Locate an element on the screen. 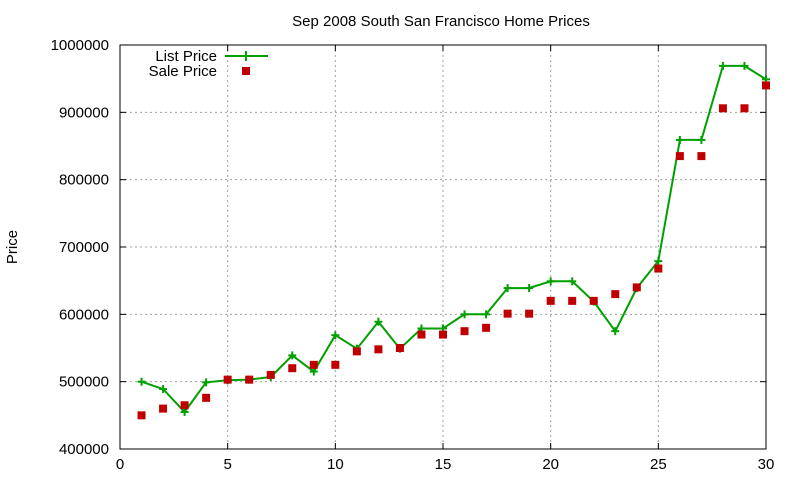 The height and width of the screenshot is (480, 800). legend: List Price Sale Price is located at coordinates (208, 64).